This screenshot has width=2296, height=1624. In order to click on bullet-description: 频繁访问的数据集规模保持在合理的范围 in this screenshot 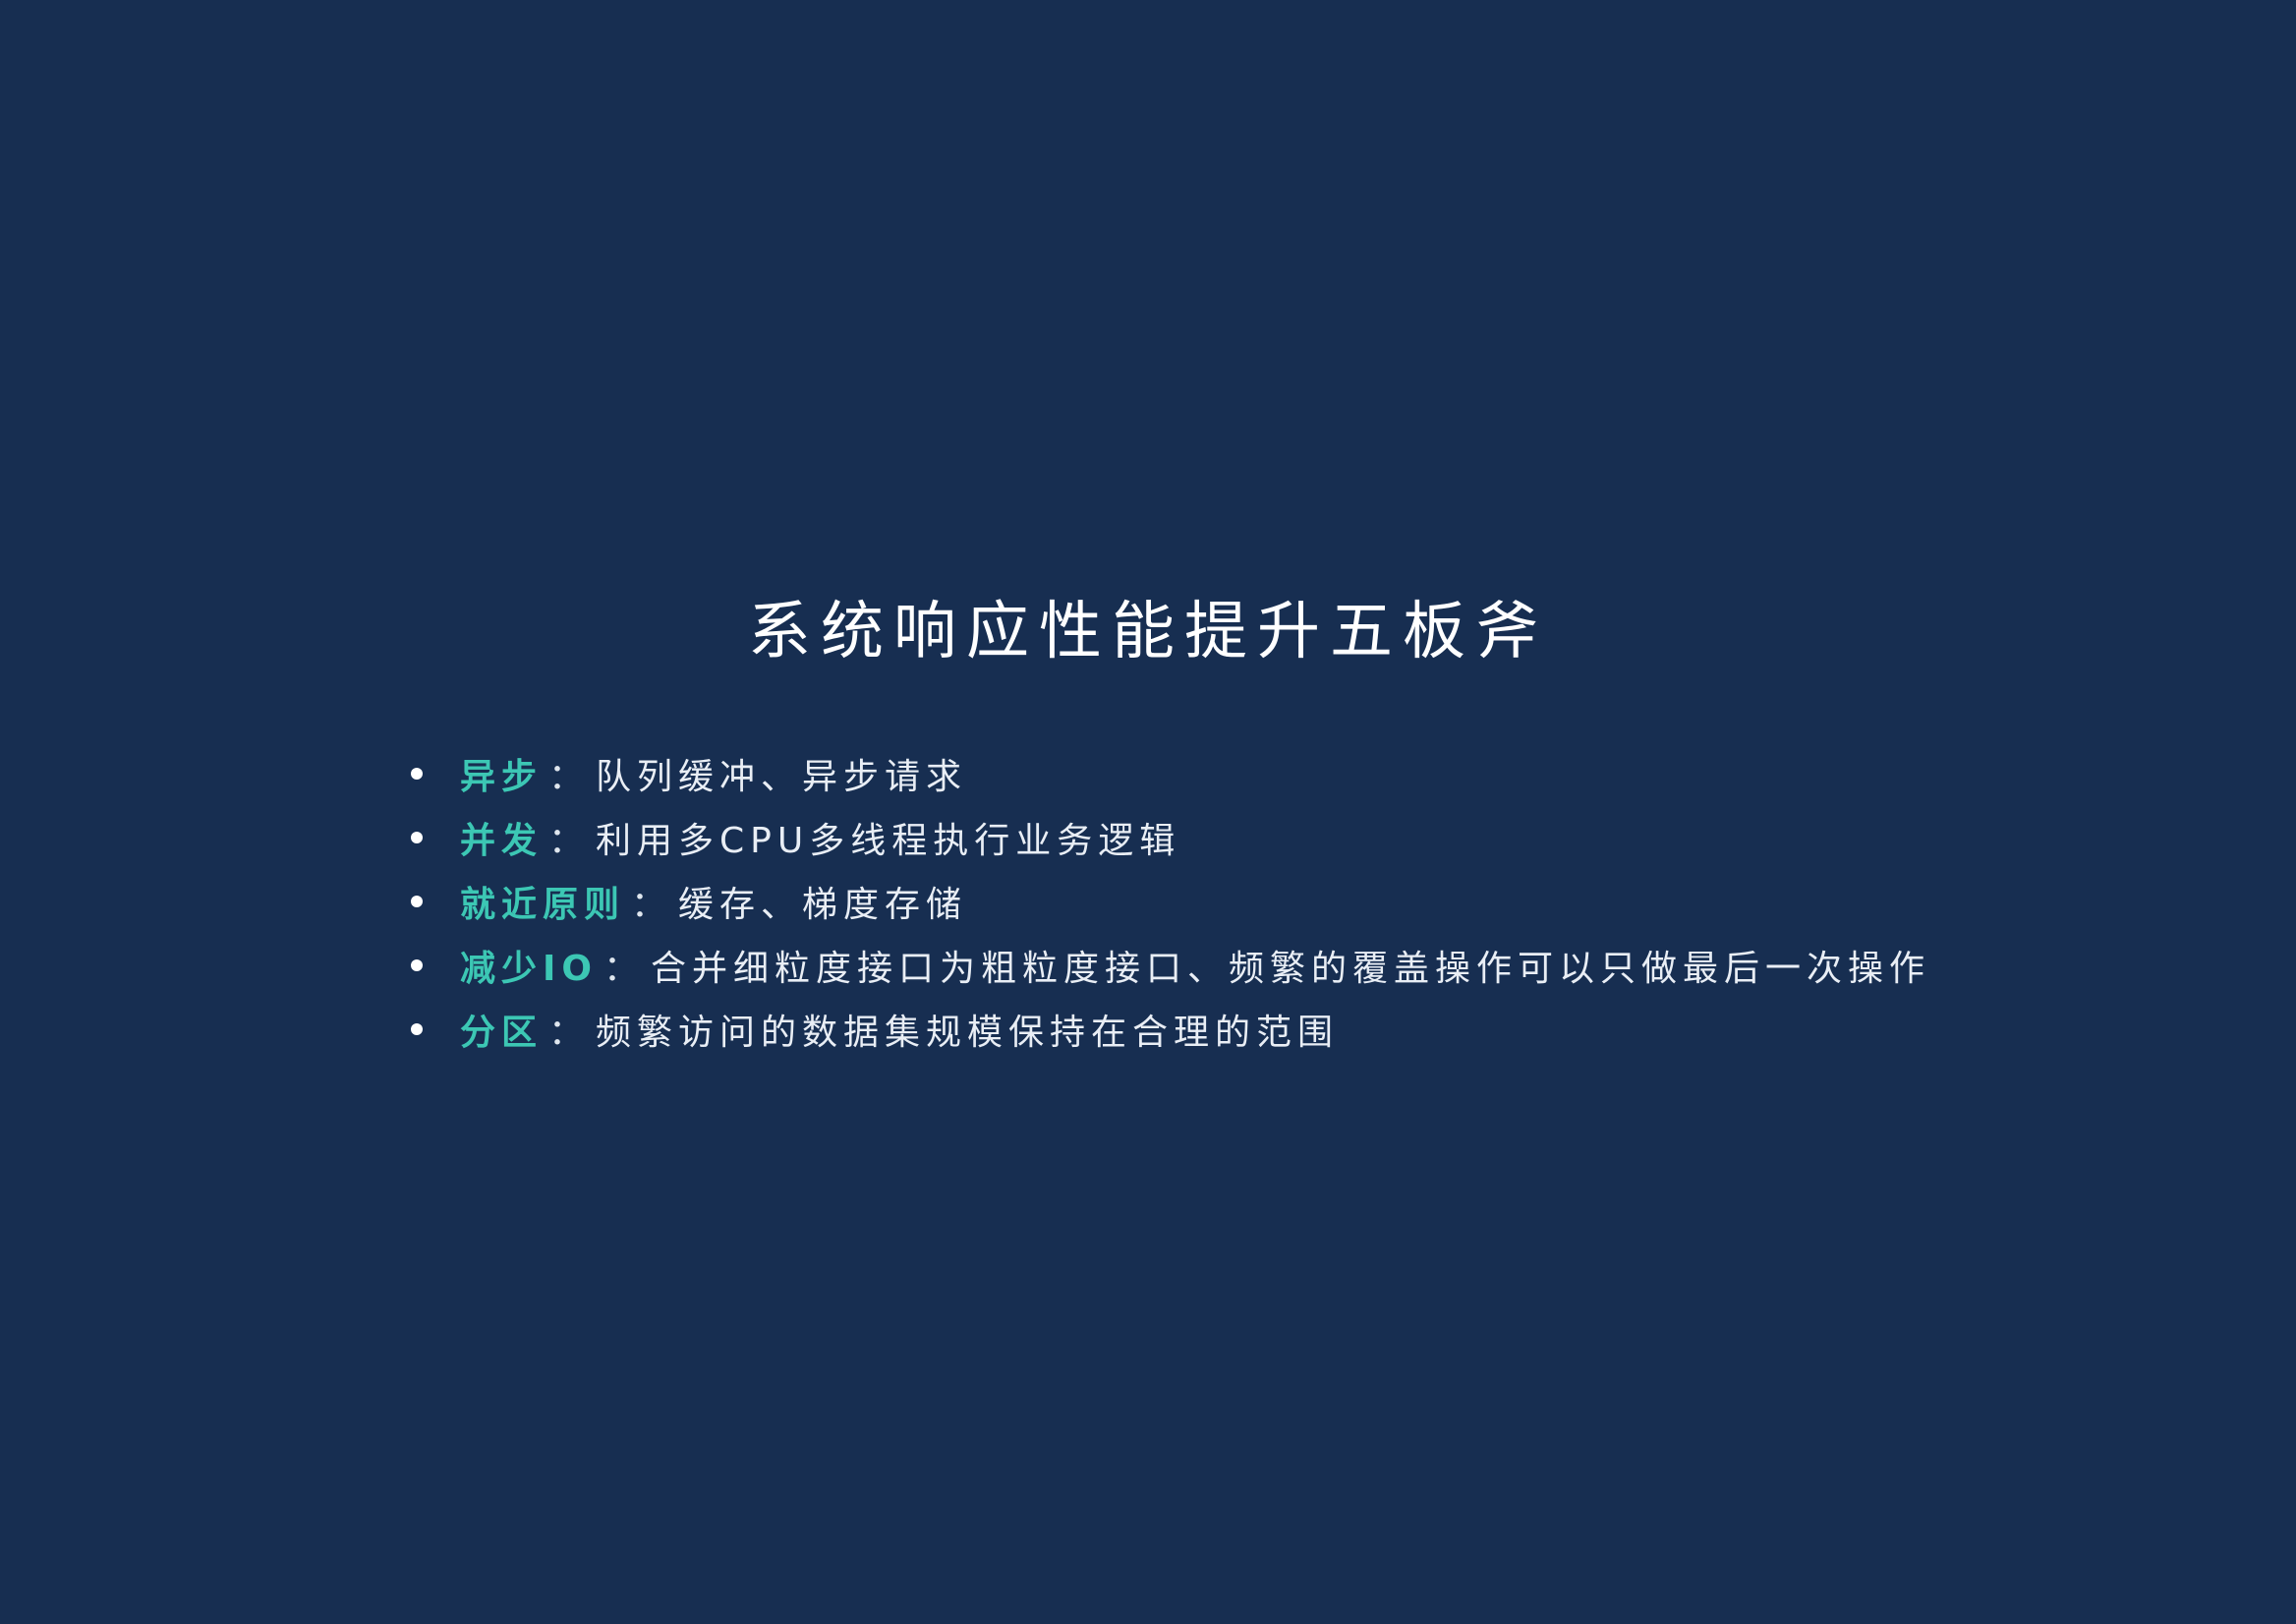, I will do `click(968, 1032)`.